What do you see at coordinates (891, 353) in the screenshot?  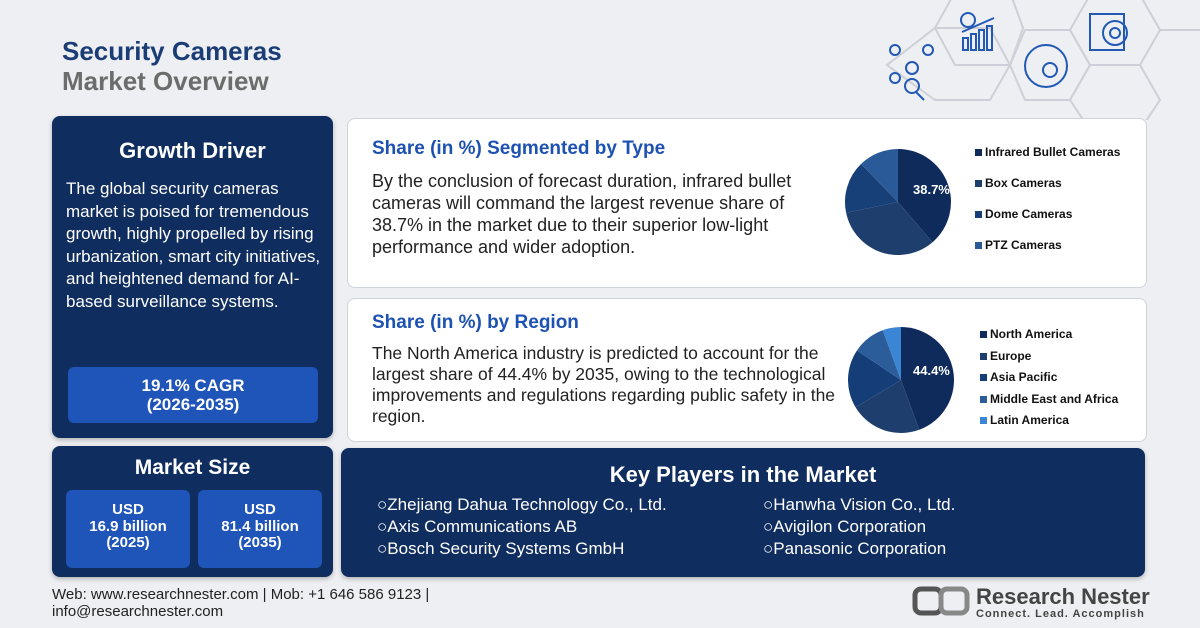 I see `pie-slice-latin-america` at bounding box center [891, 353].